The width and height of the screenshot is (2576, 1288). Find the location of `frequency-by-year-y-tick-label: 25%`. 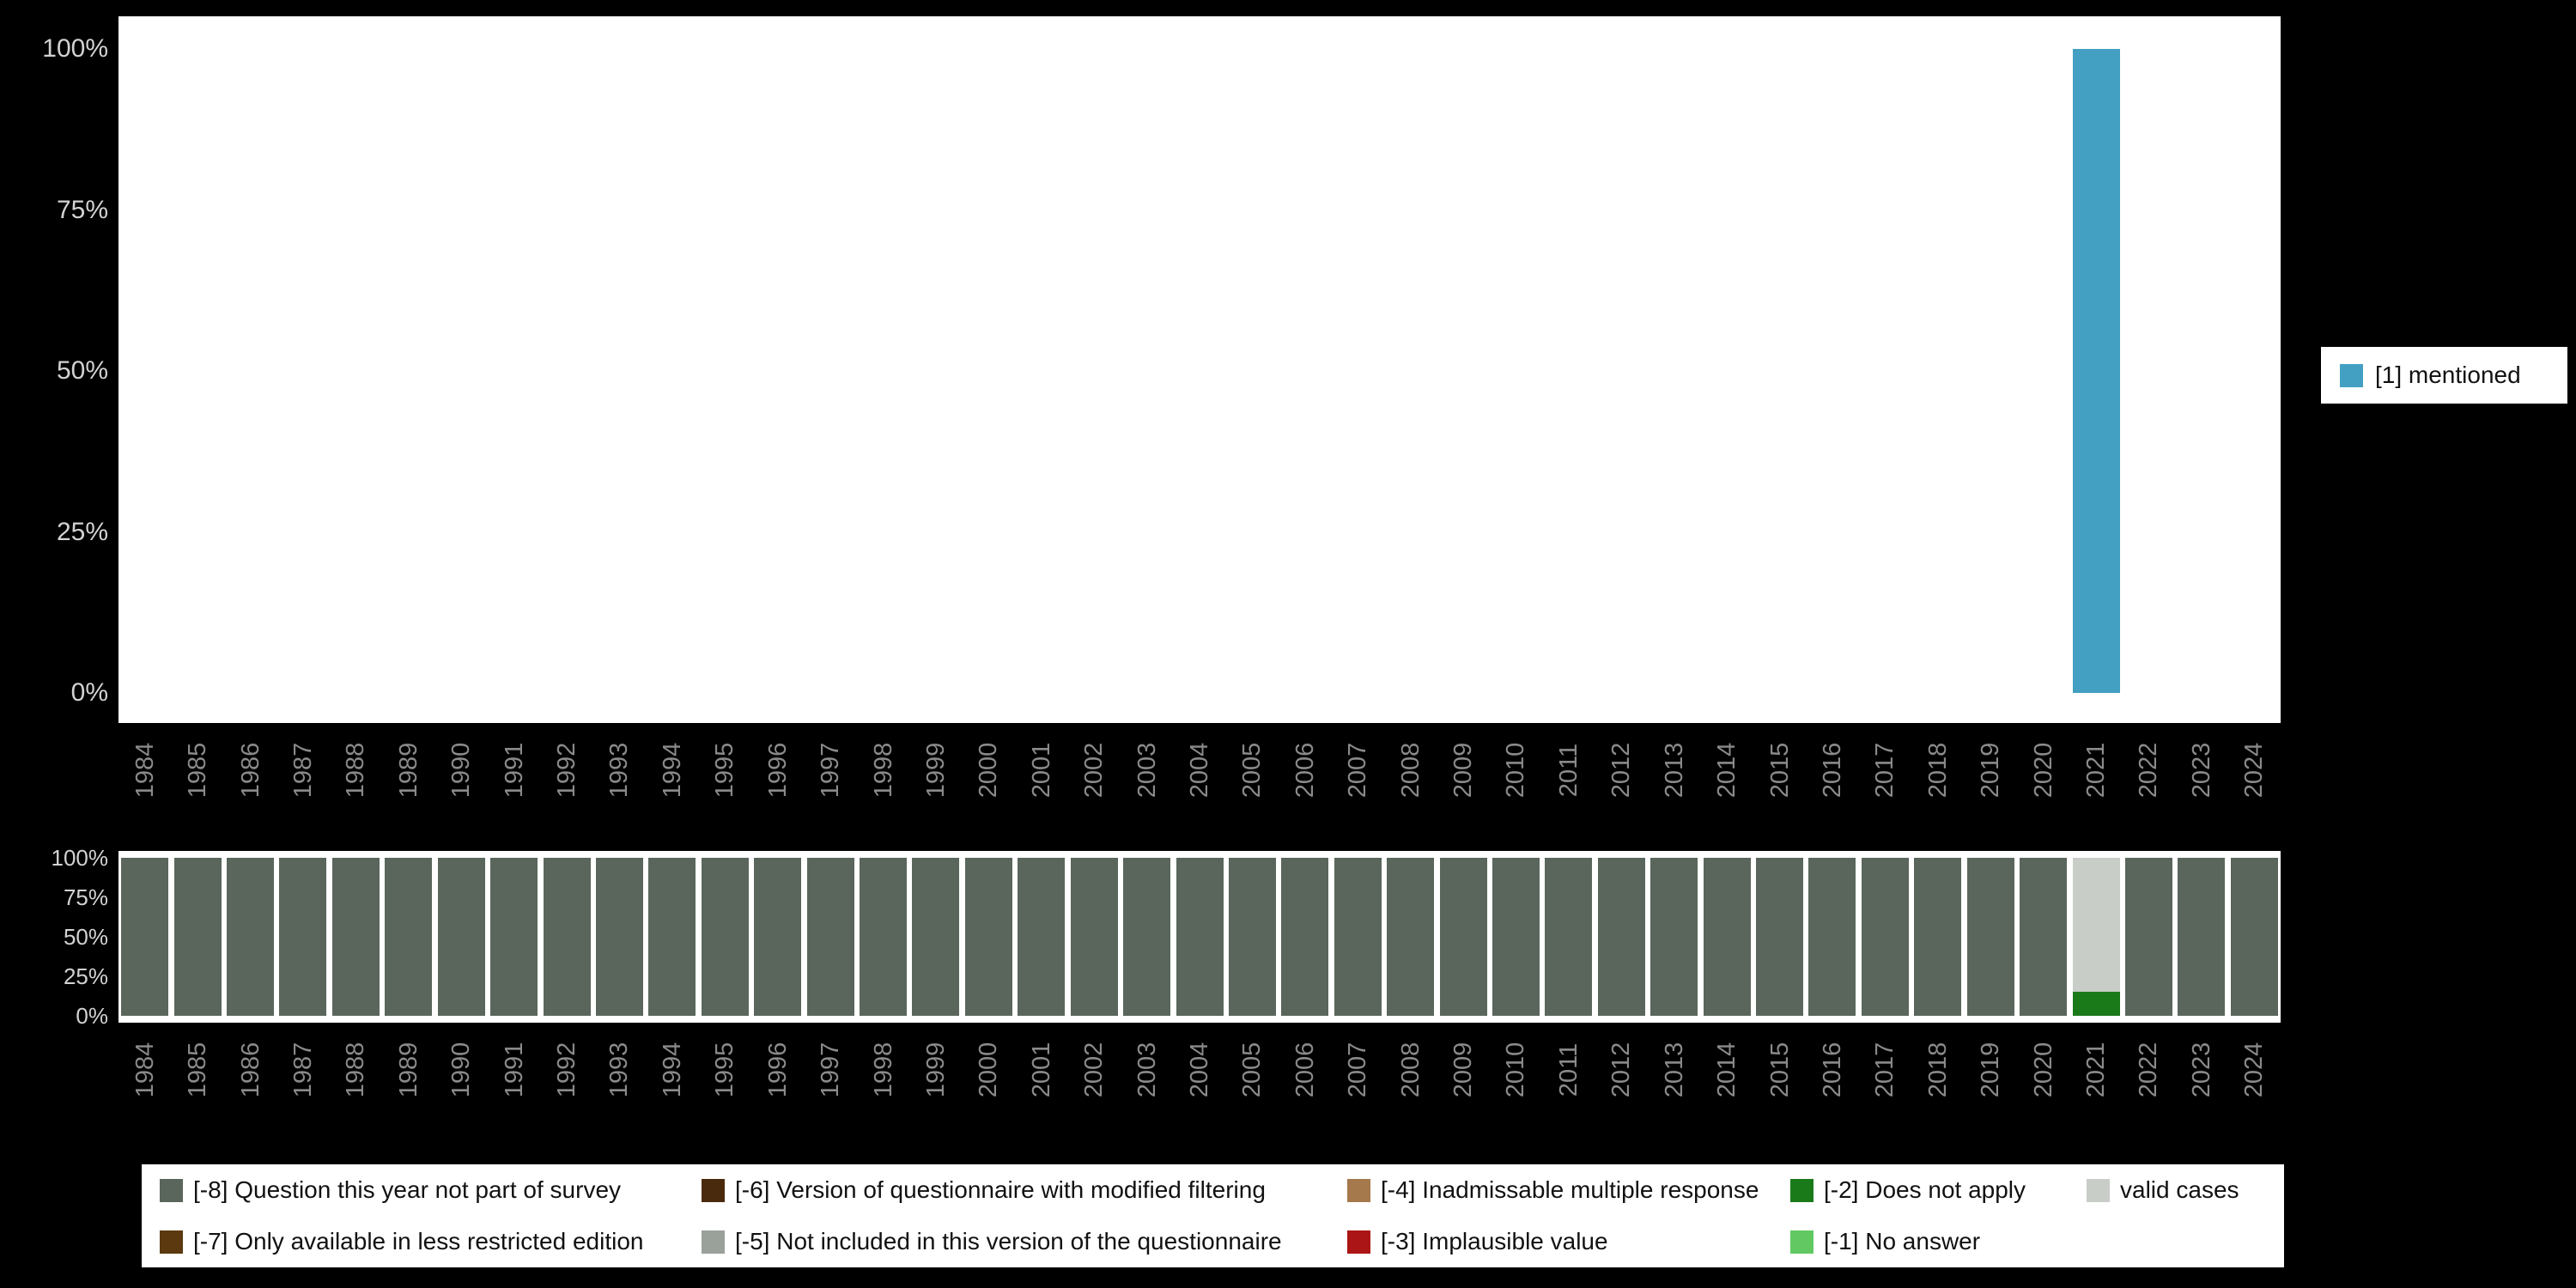

frequency-by-year-y-tick-label: 25% is located at coordinates (82, 532).